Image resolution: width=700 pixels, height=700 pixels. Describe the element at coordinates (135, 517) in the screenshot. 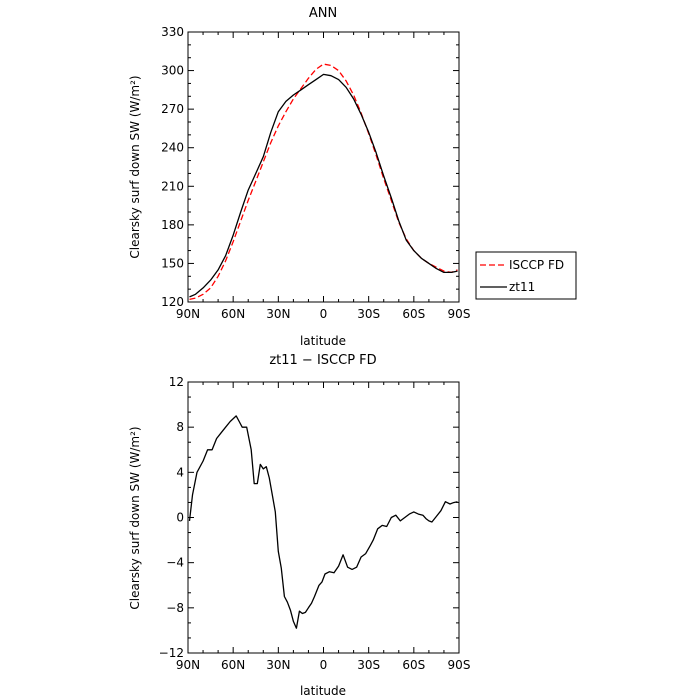

I see `bottom-chart-ylabel: Clearsky surf down SW (W/m²)` at that location.